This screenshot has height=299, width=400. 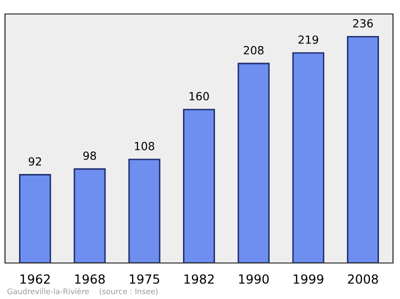 I want to click on data-label: 160, so click(x=199, y=96).